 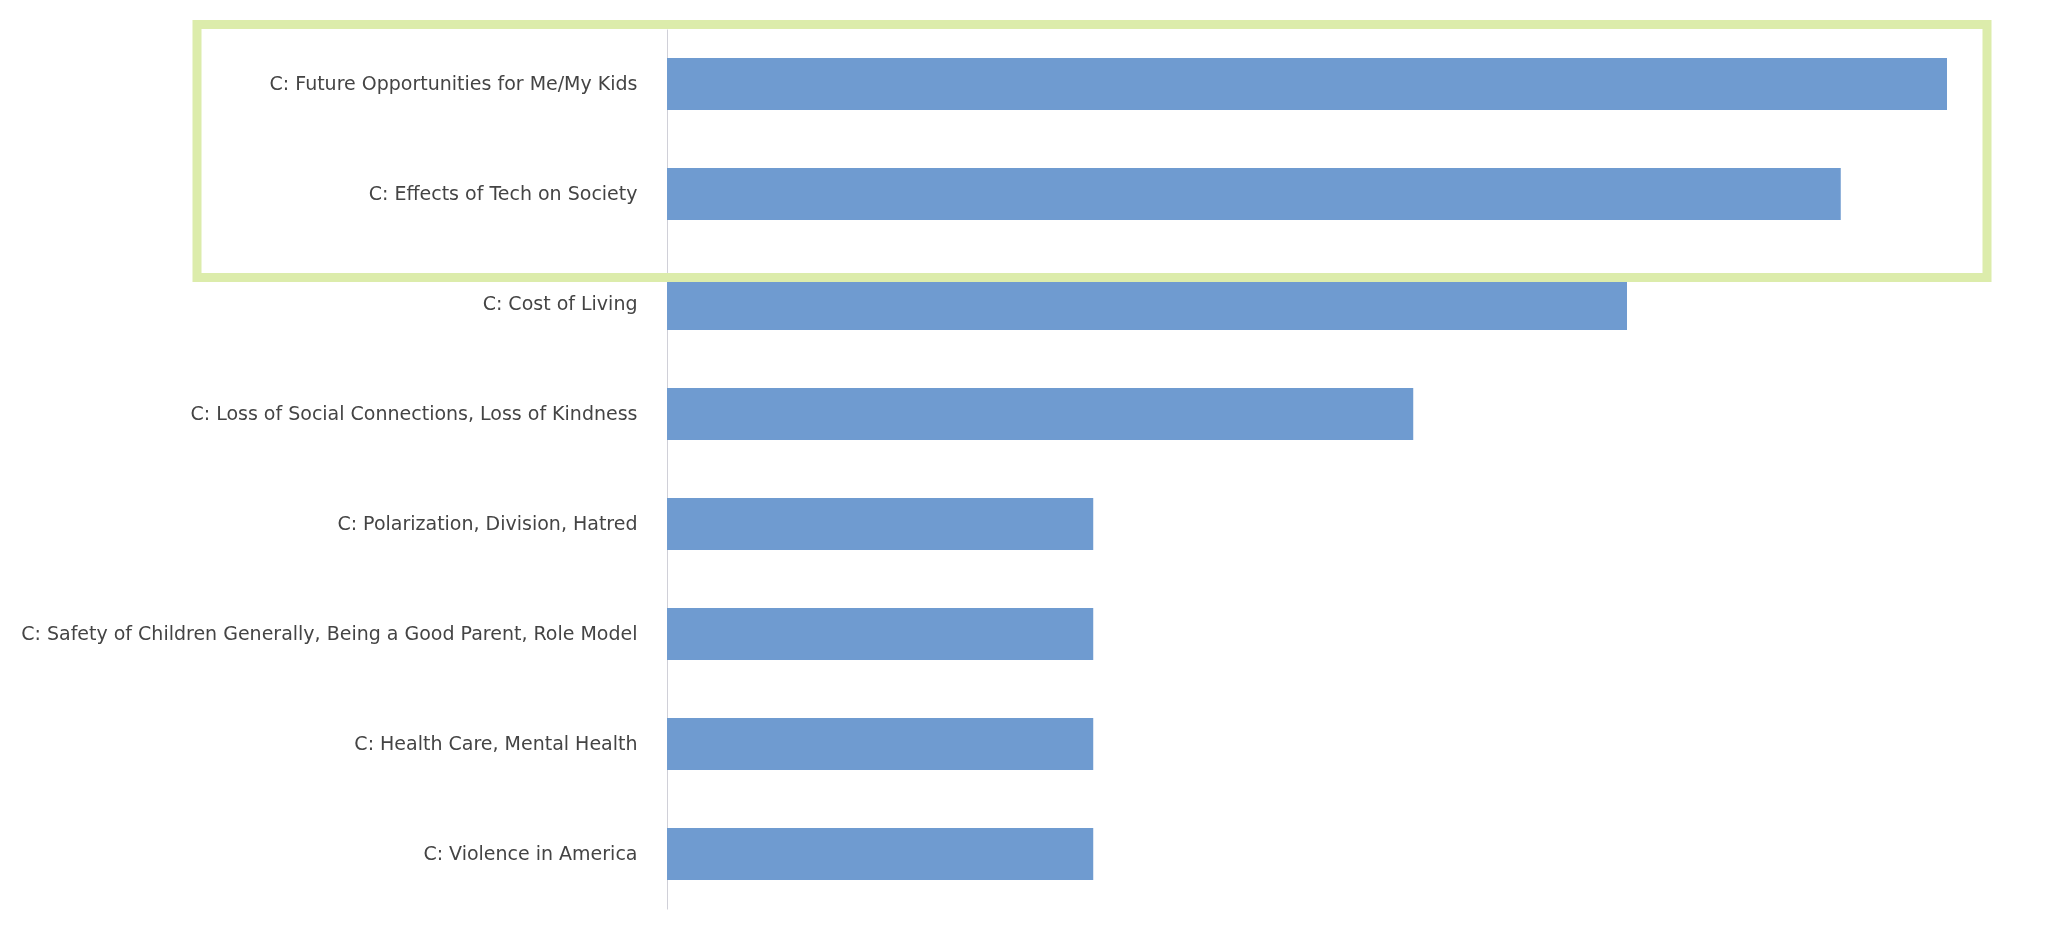 What do you see at coordinates (453, 83) in the screenshot?
I see `y-tick-label: C: Future Opportunities for Me/My Kids` at bounding box center [453, 83].